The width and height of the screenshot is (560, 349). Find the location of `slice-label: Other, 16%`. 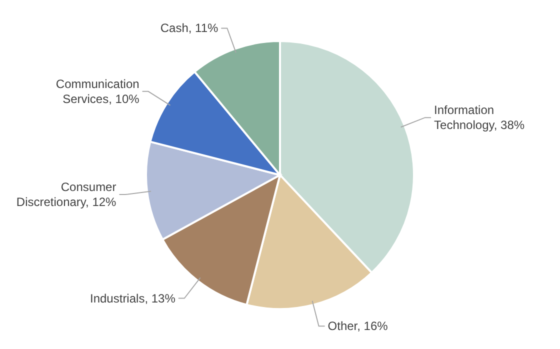

slice-label: Other, 16% is located at coordinates (358, 326).